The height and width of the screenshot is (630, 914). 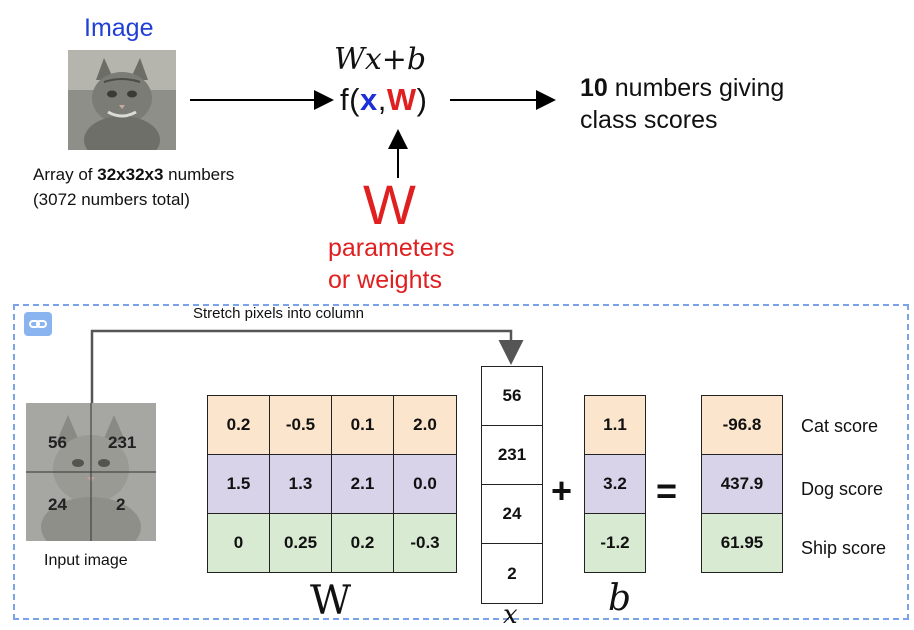 What do you see at coordinates (594, 88) in the screenshot?
I see `output-count: 10` at bounding box center [594, 88].